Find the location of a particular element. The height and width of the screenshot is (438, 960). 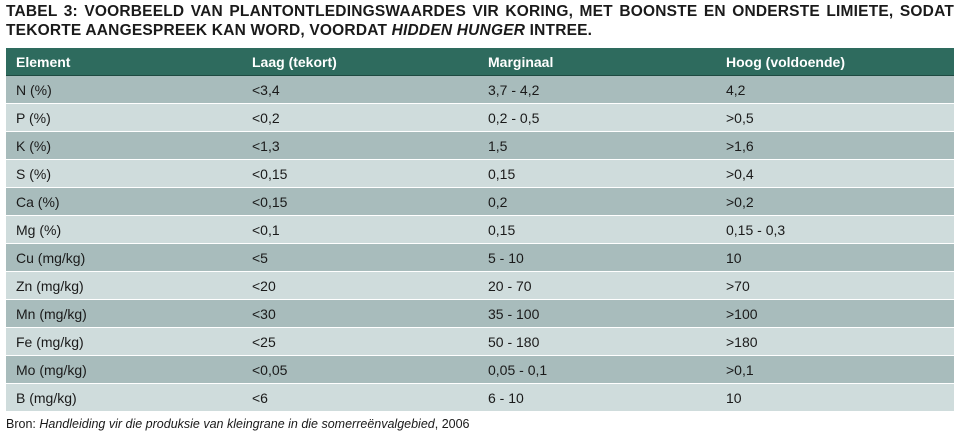

cell-high: >180 is located at coordinates (835, 341).